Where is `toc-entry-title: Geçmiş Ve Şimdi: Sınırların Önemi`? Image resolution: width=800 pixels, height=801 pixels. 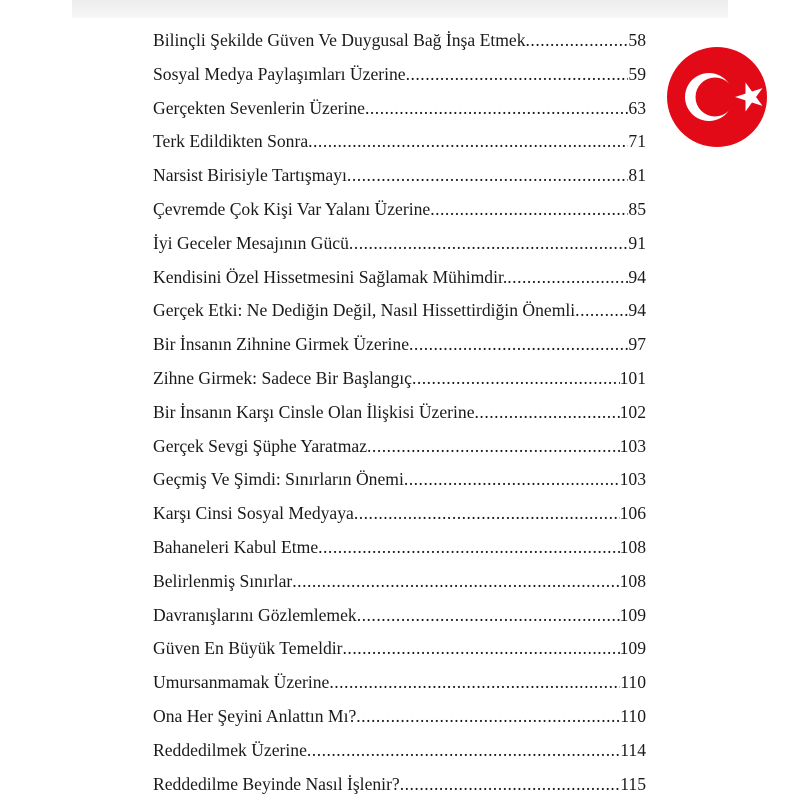 toc-entry-title: Geçmiş Ve Şimdi: Sınırların Önemi is located at coordinates (278, 479).